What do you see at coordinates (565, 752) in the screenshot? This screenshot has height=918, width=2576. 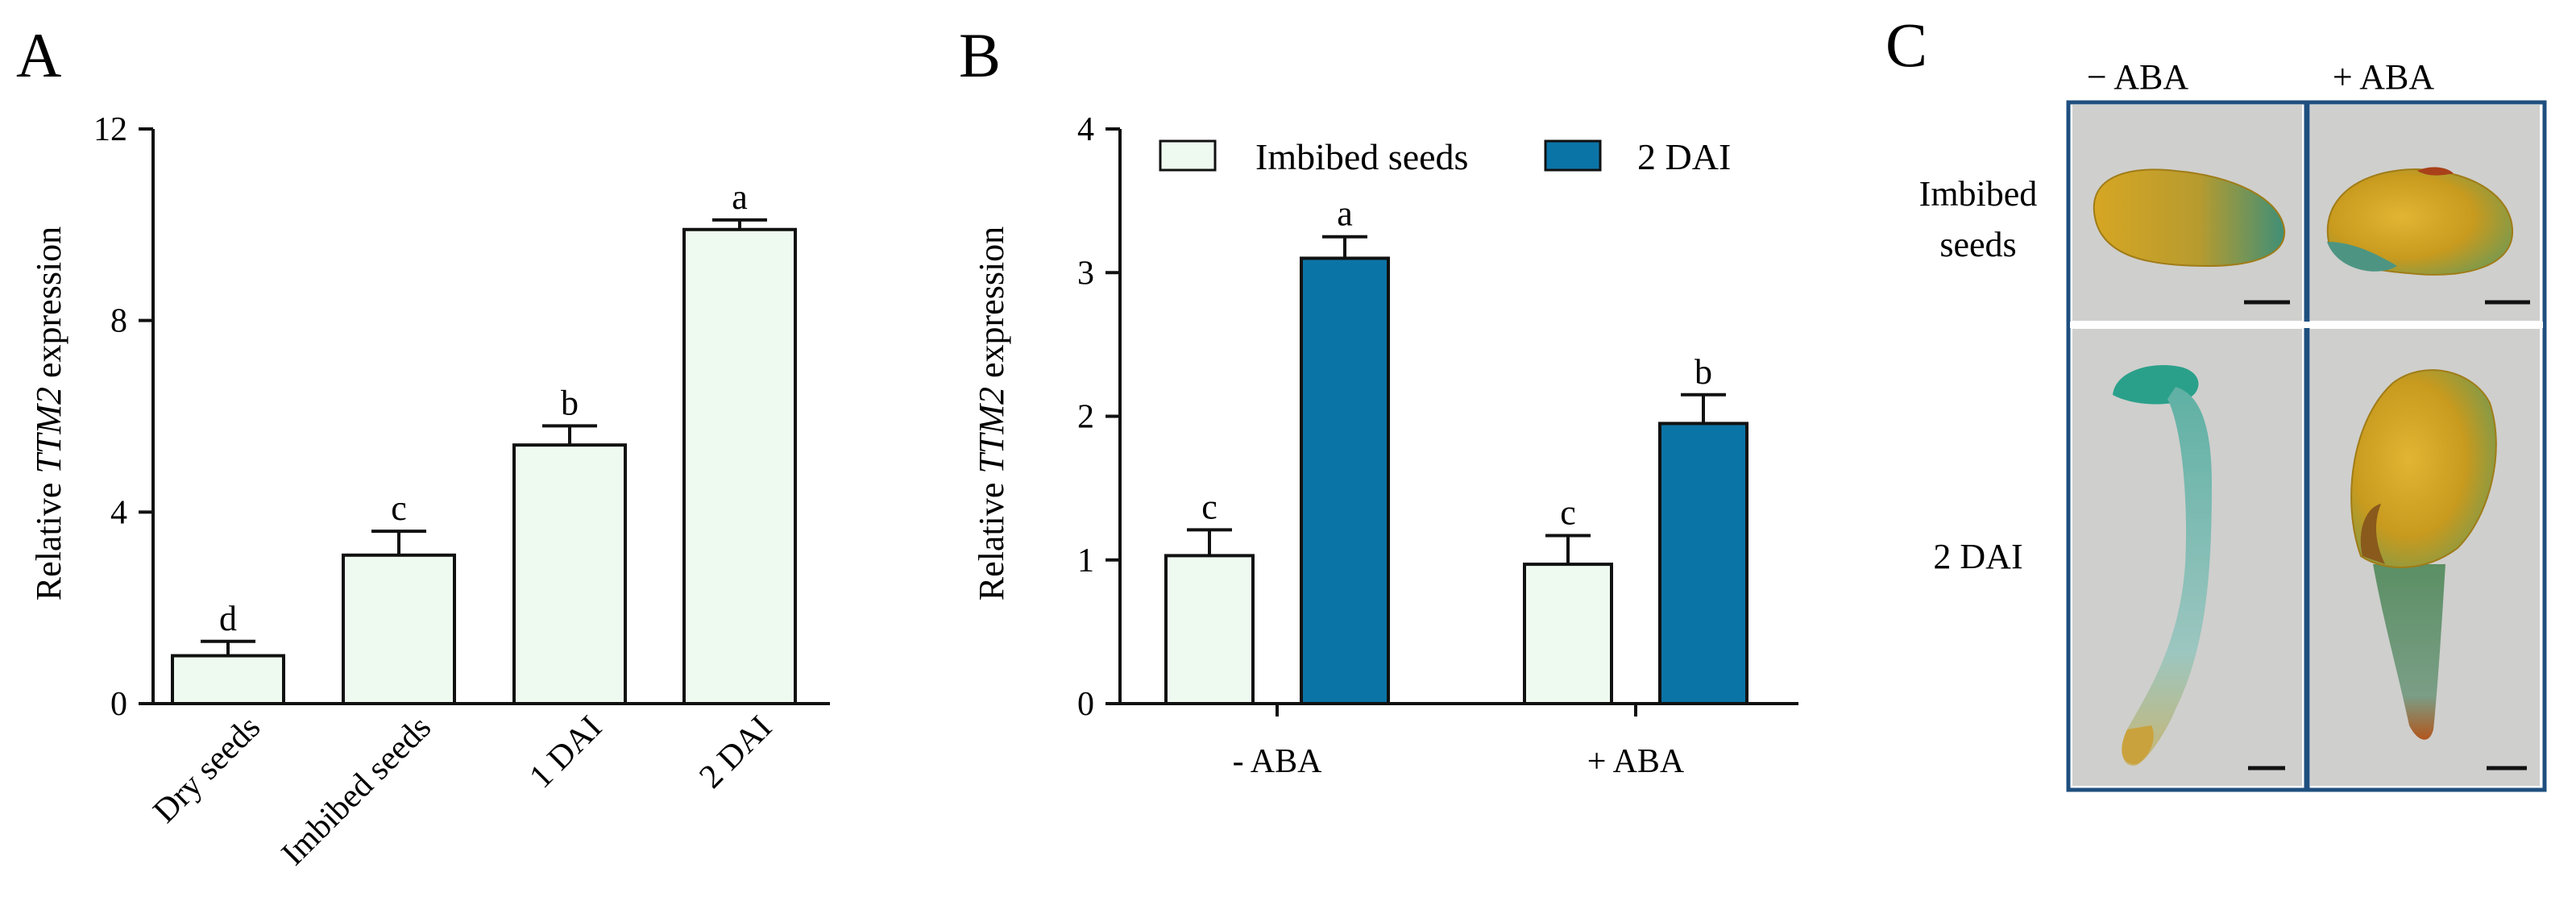 I see `x-tick-label: 1 DAI` at bounding box center [565, 752].